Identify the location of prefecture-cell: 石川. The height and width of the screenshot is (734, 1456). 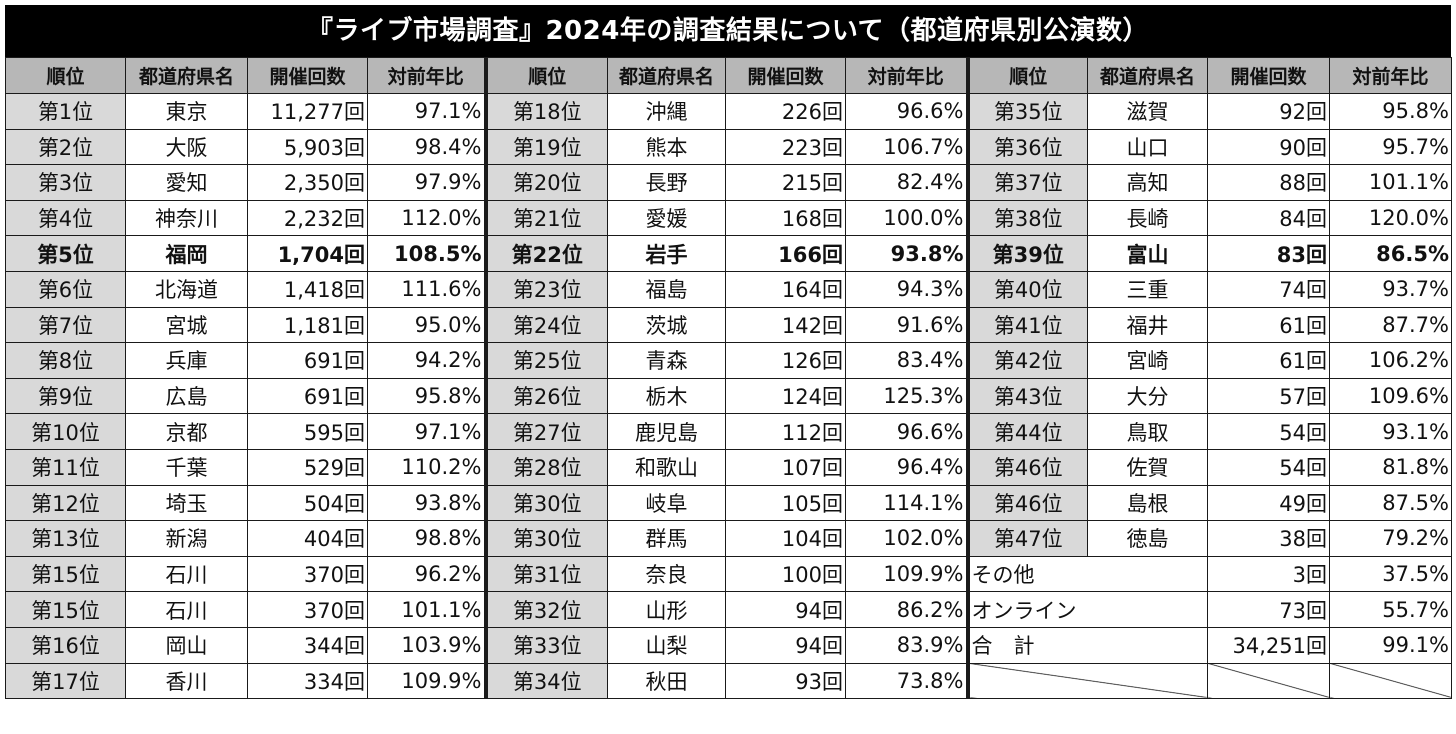
(186, 609).